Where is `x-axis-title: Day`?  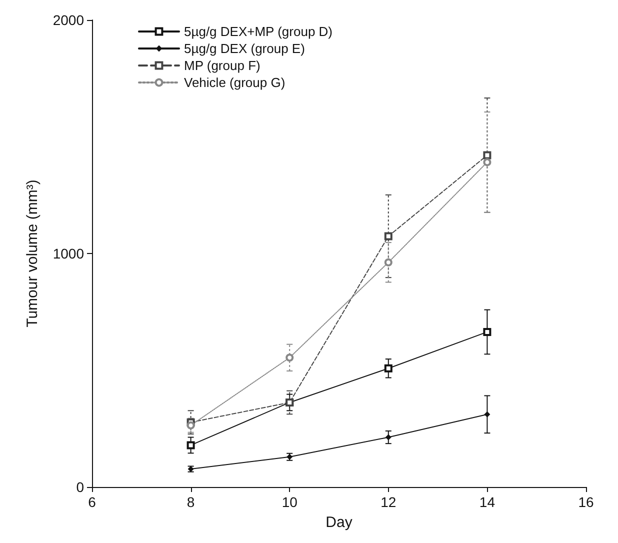 x-axis-title: Day is located at coordinates (339, 522).